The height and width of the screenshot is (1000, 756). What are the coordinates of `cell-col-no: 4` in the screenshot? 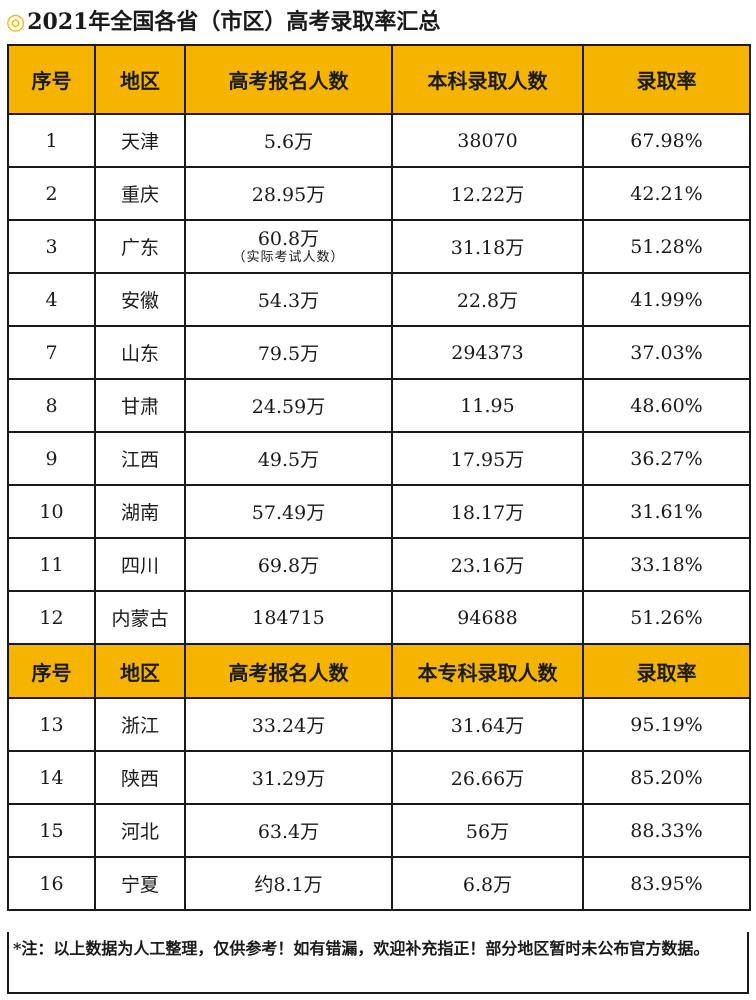 It's located at (51, 299).